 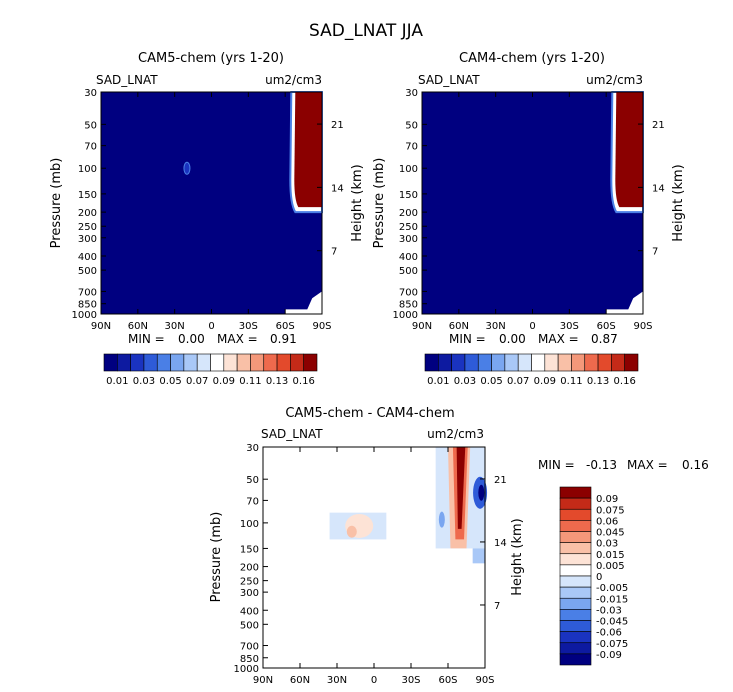 What do you see at coordinates (366, 31) in the screenshot?
I see `figure-title: SAD_LNAT JJA` at bounding box center [366, 31].